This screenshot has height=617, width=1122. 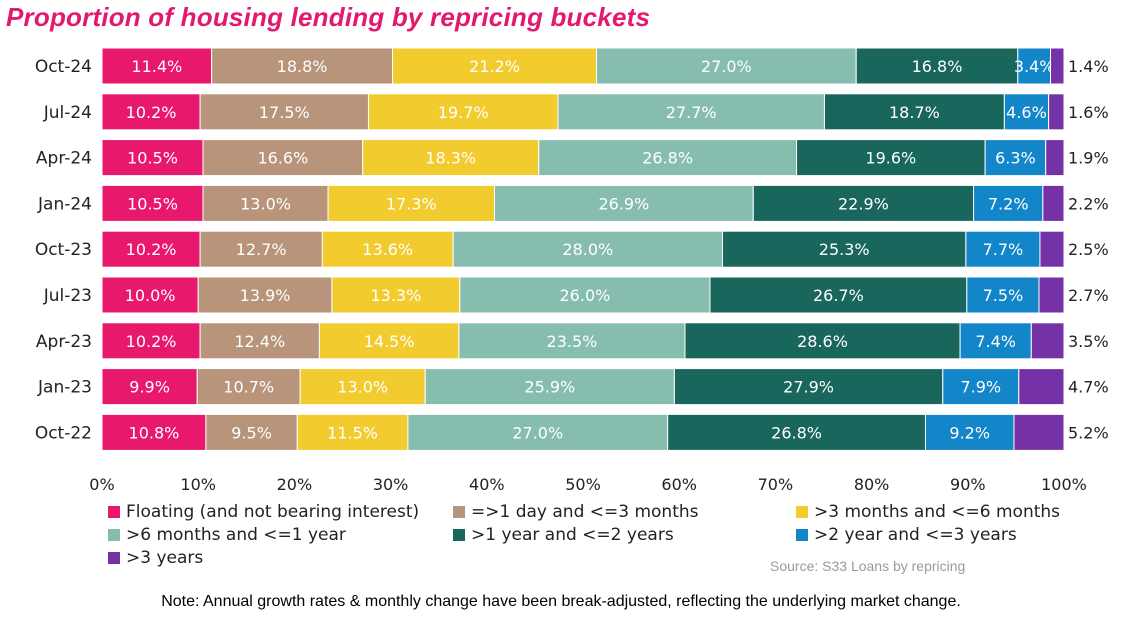 What do you see at coordinates (154, 432) in the screenshot?
I see `data-label: 10.8%` at bounding box center [154, 432].